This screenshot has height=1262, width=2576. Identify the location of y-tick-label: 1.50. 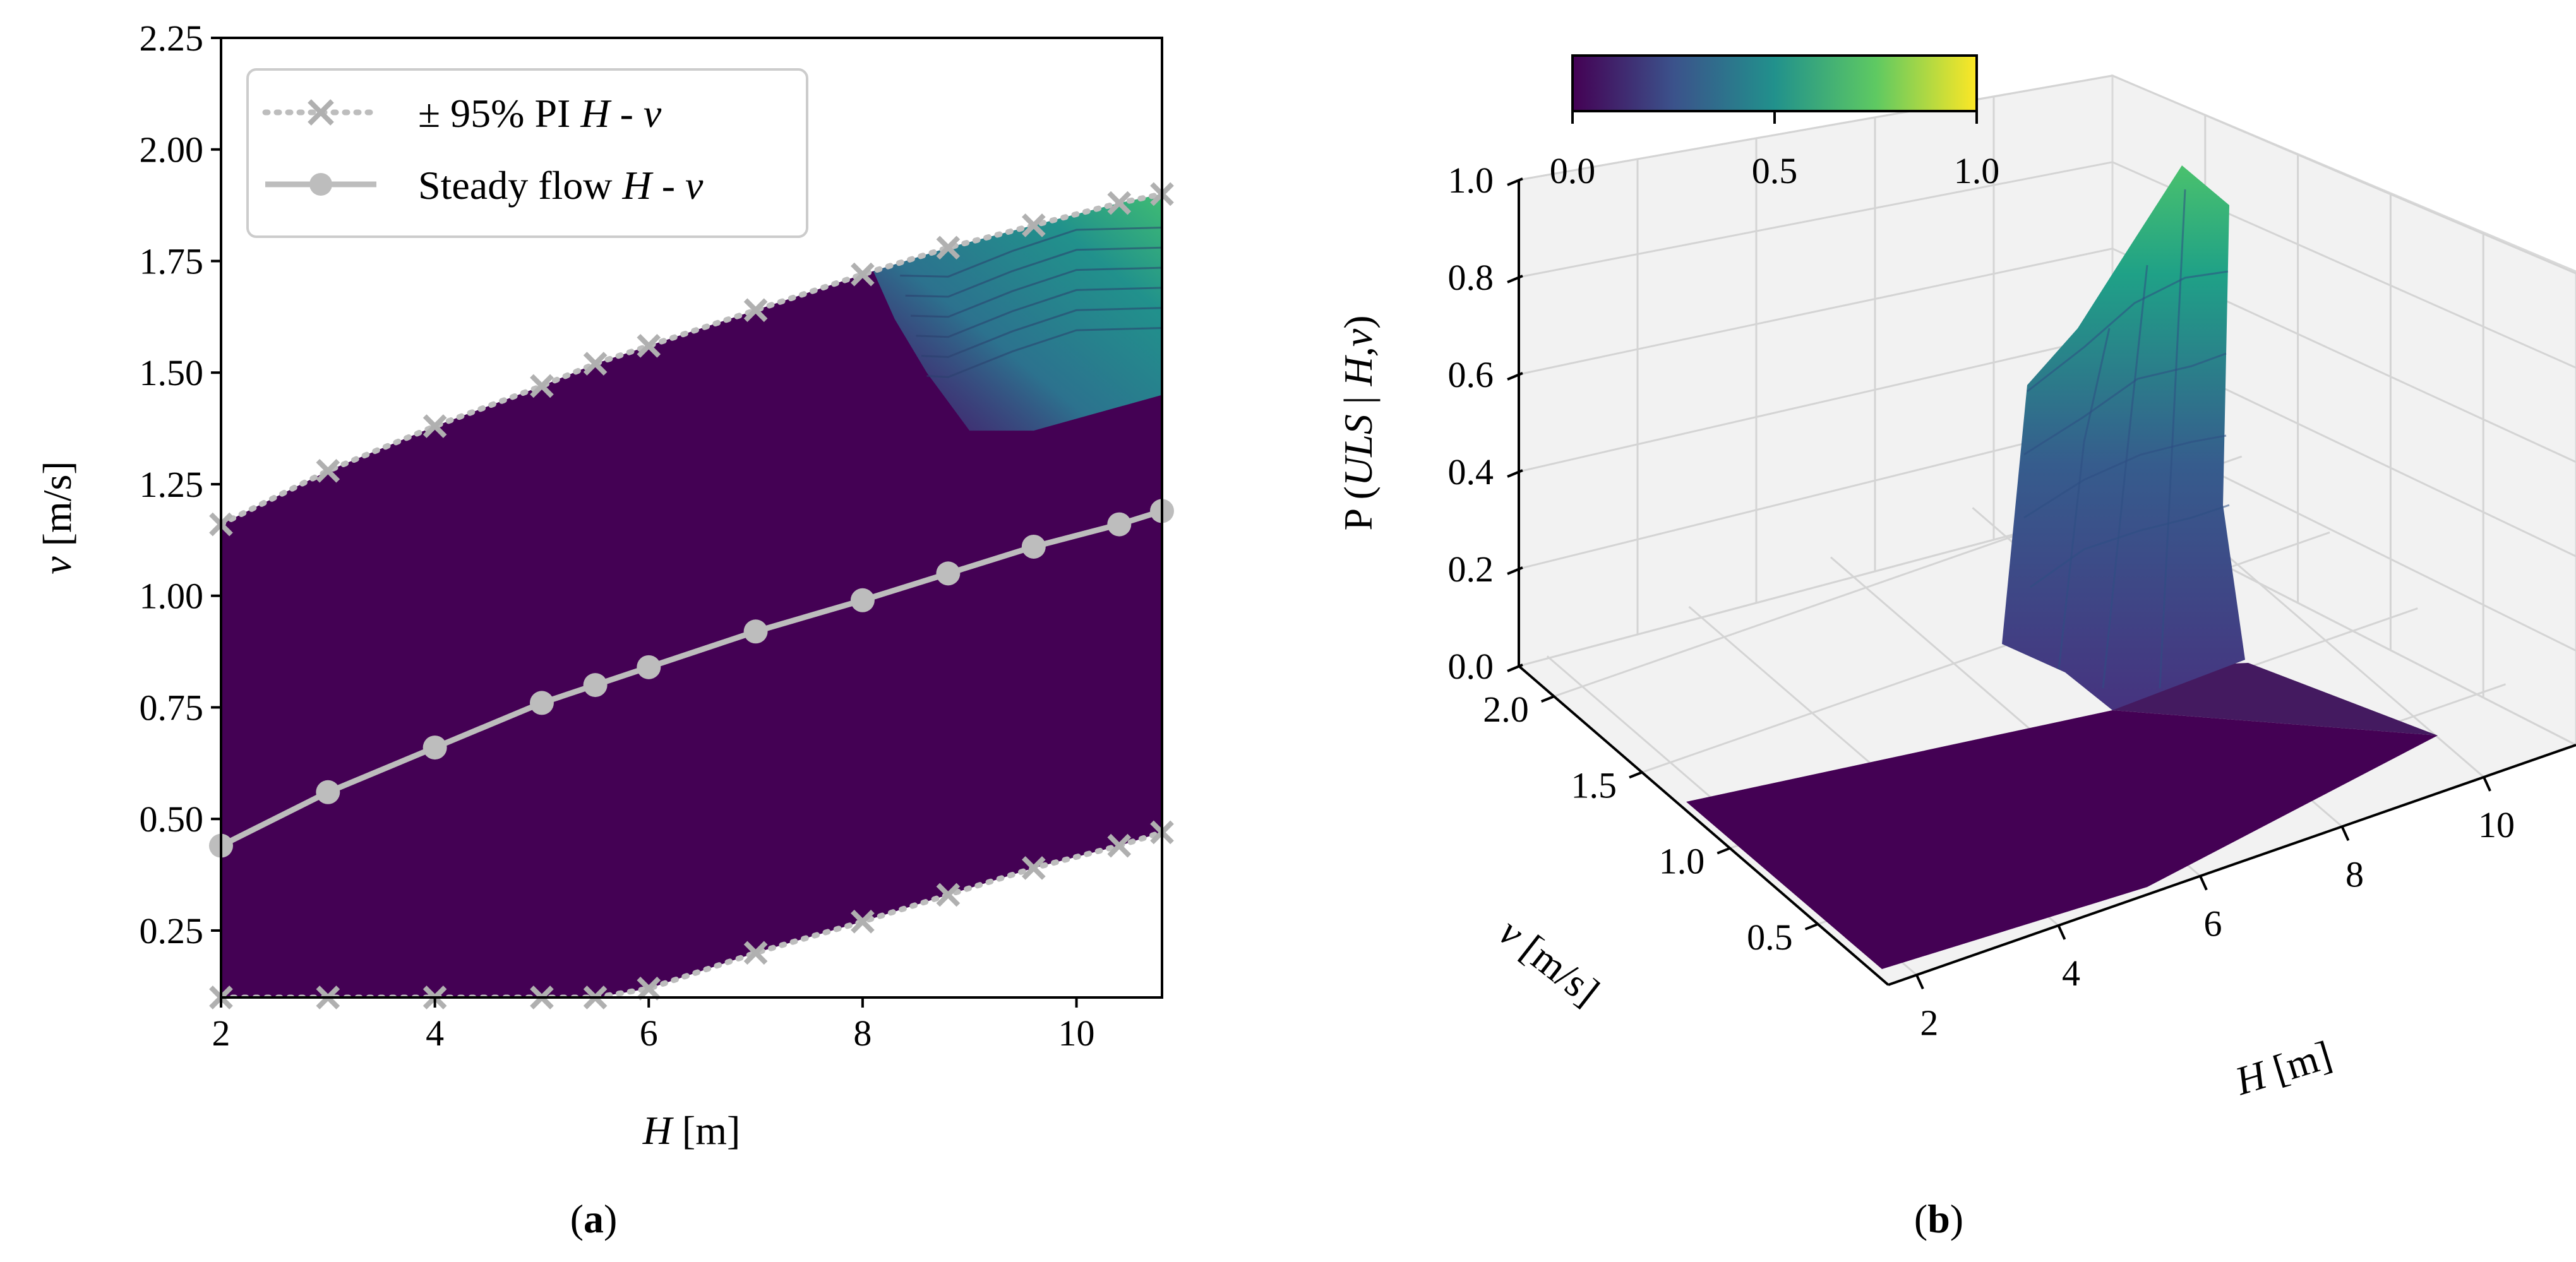
(172, 372).